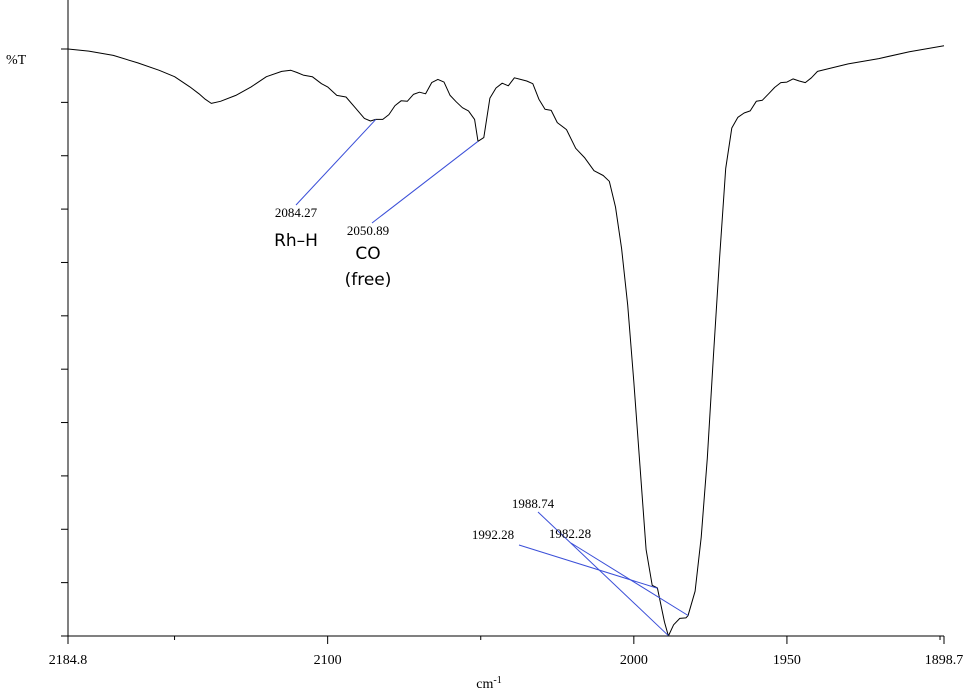  I want to click on x-tick-label-2: 2000, so click(634, 660).